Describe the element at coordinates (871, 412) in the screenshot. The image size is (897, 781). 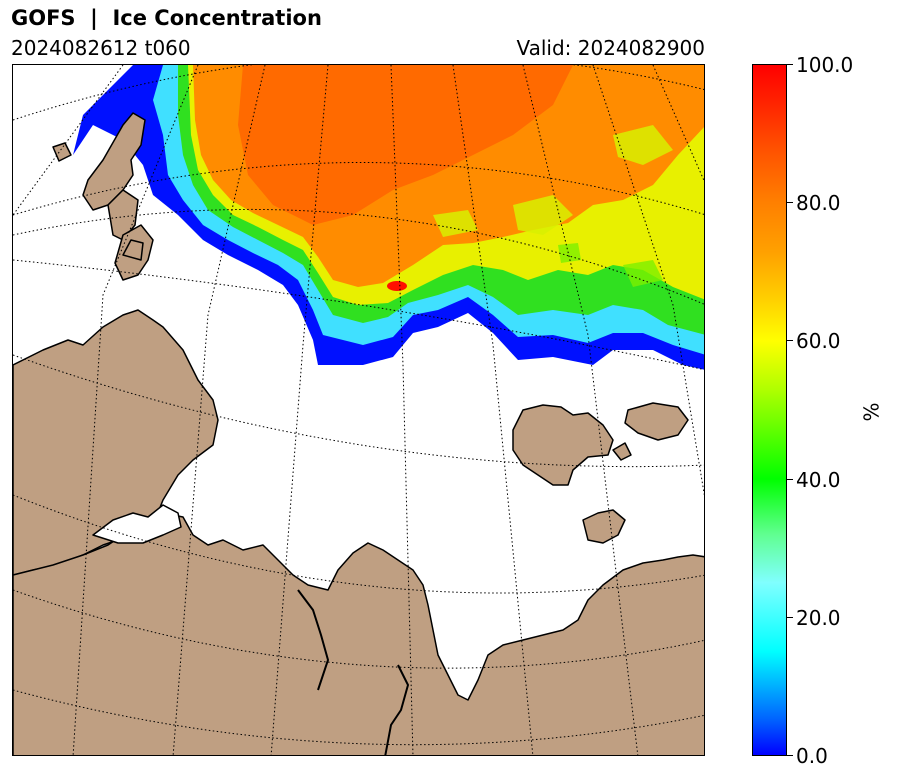
I see `colorbar-unit-label: %` at that location.